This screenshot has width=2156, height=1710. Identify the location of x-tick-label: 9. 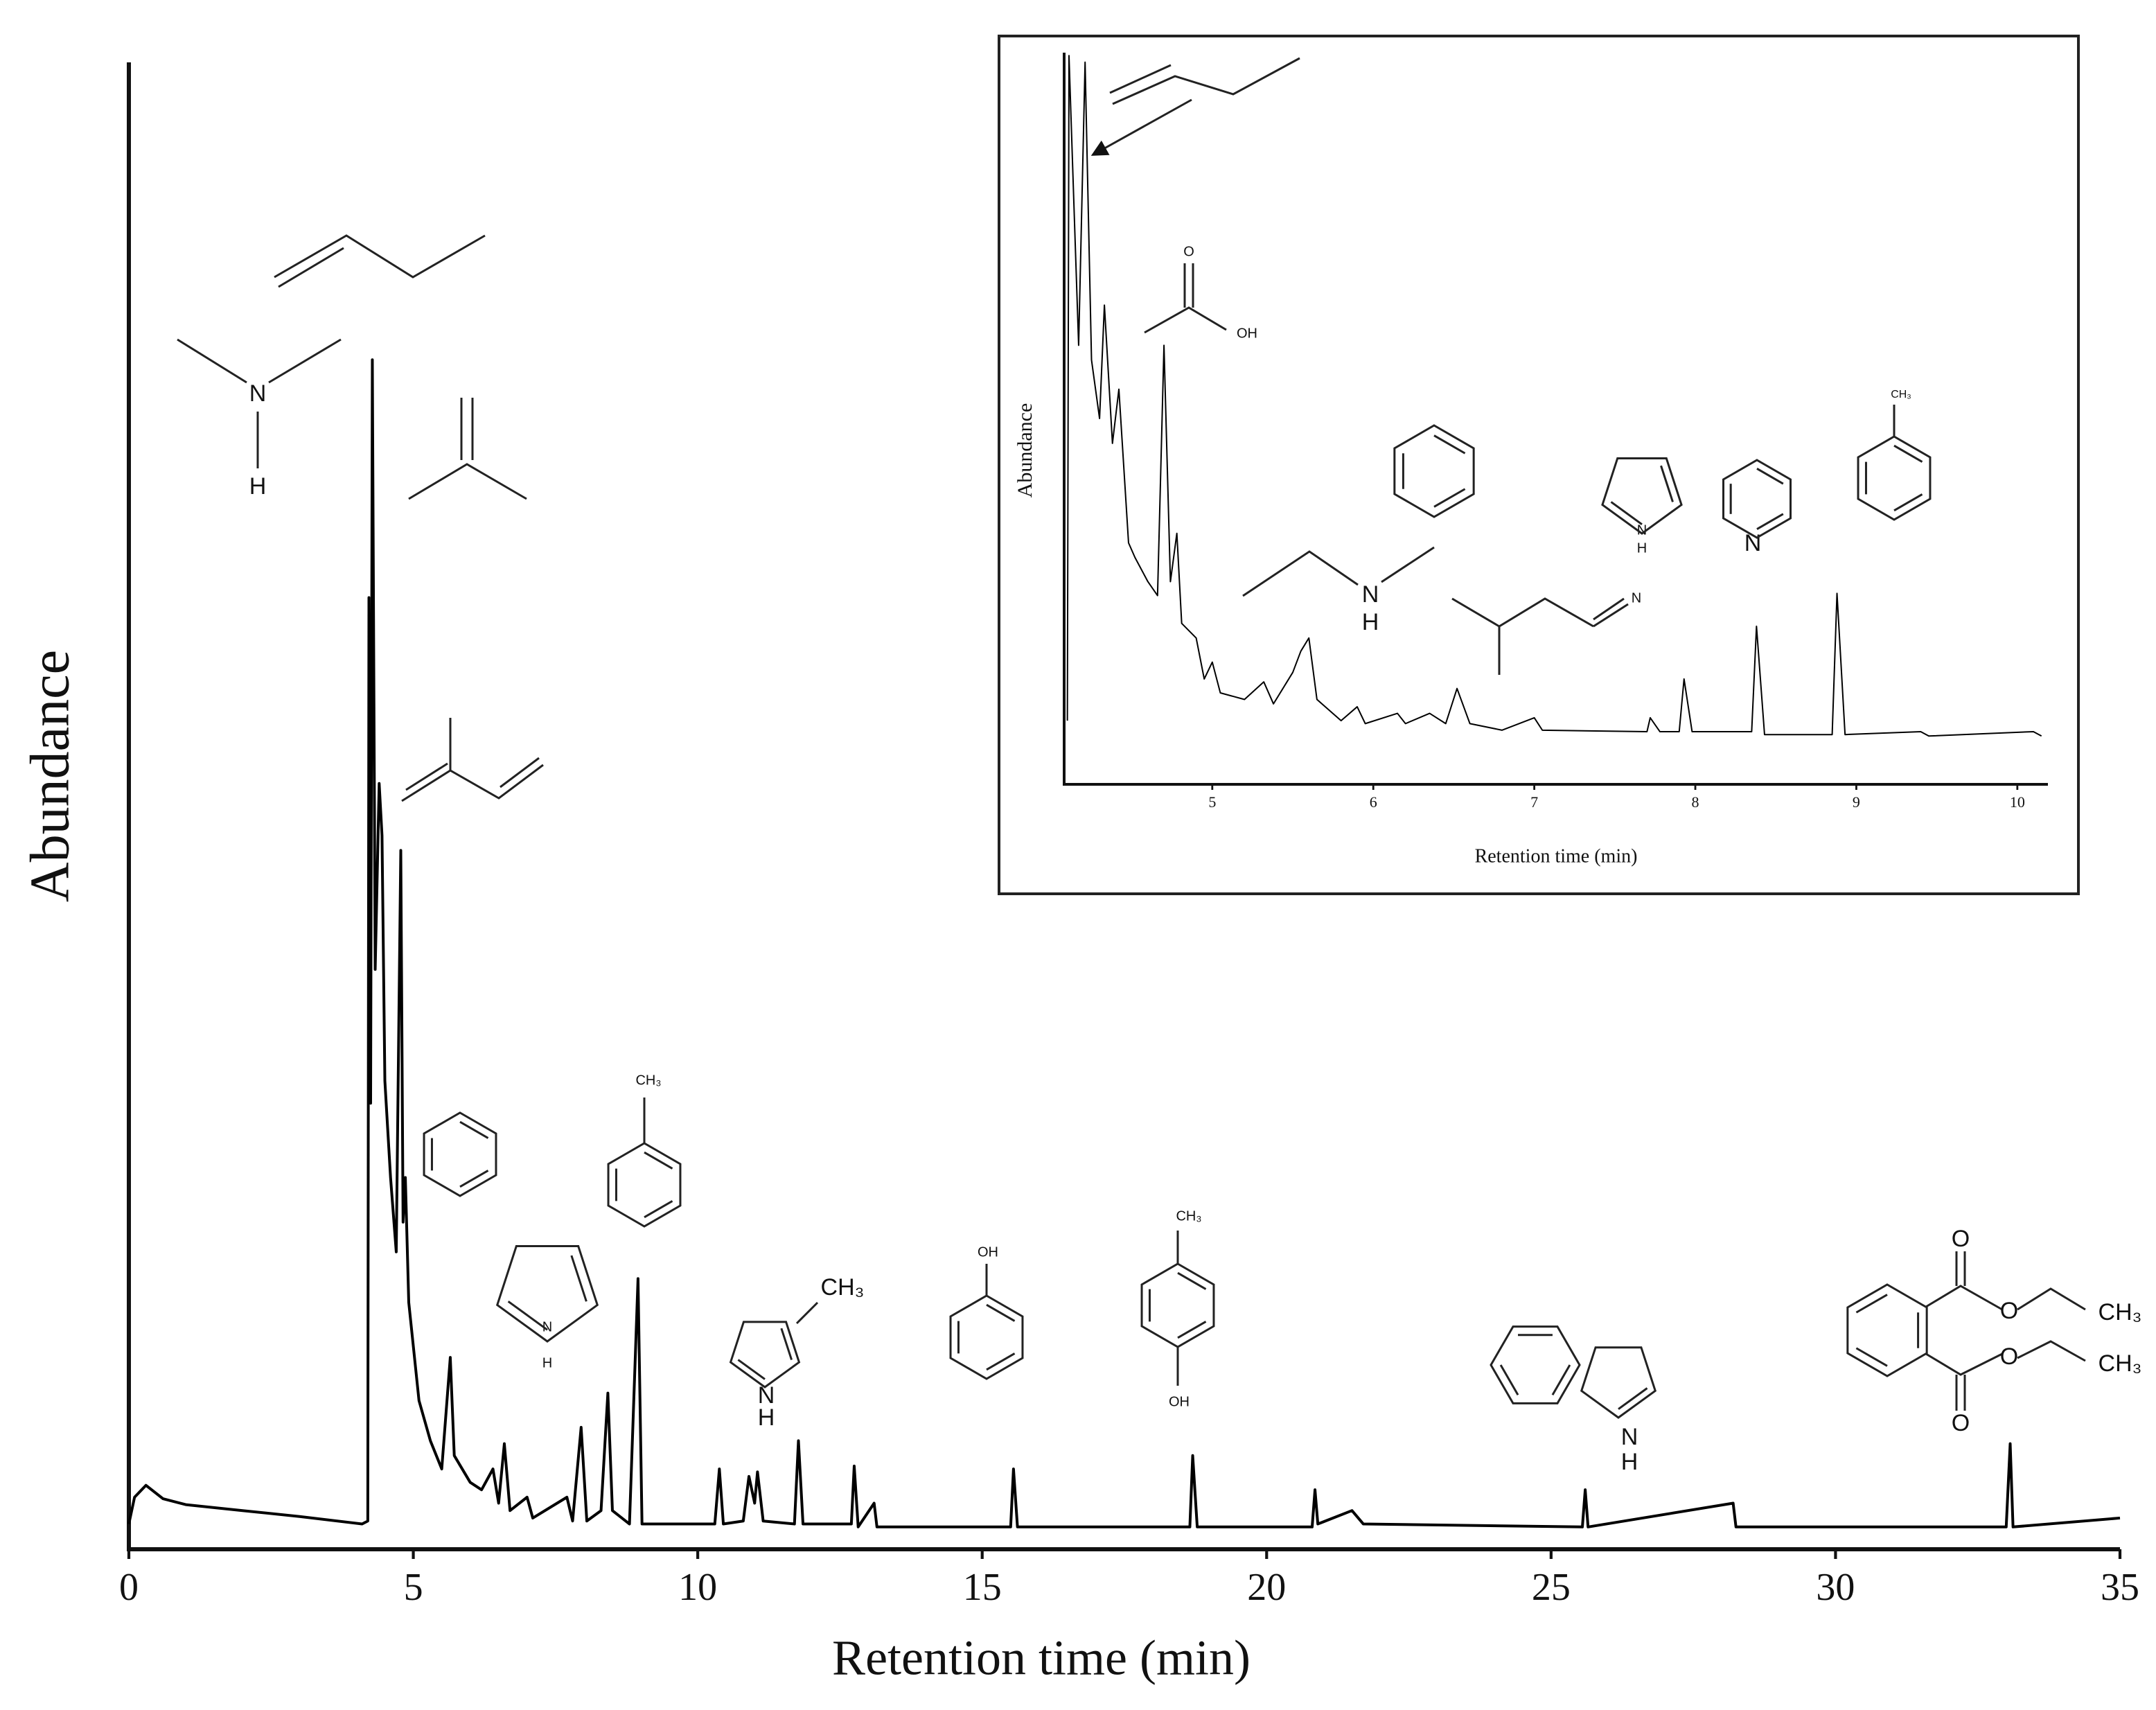
(1856, 802).